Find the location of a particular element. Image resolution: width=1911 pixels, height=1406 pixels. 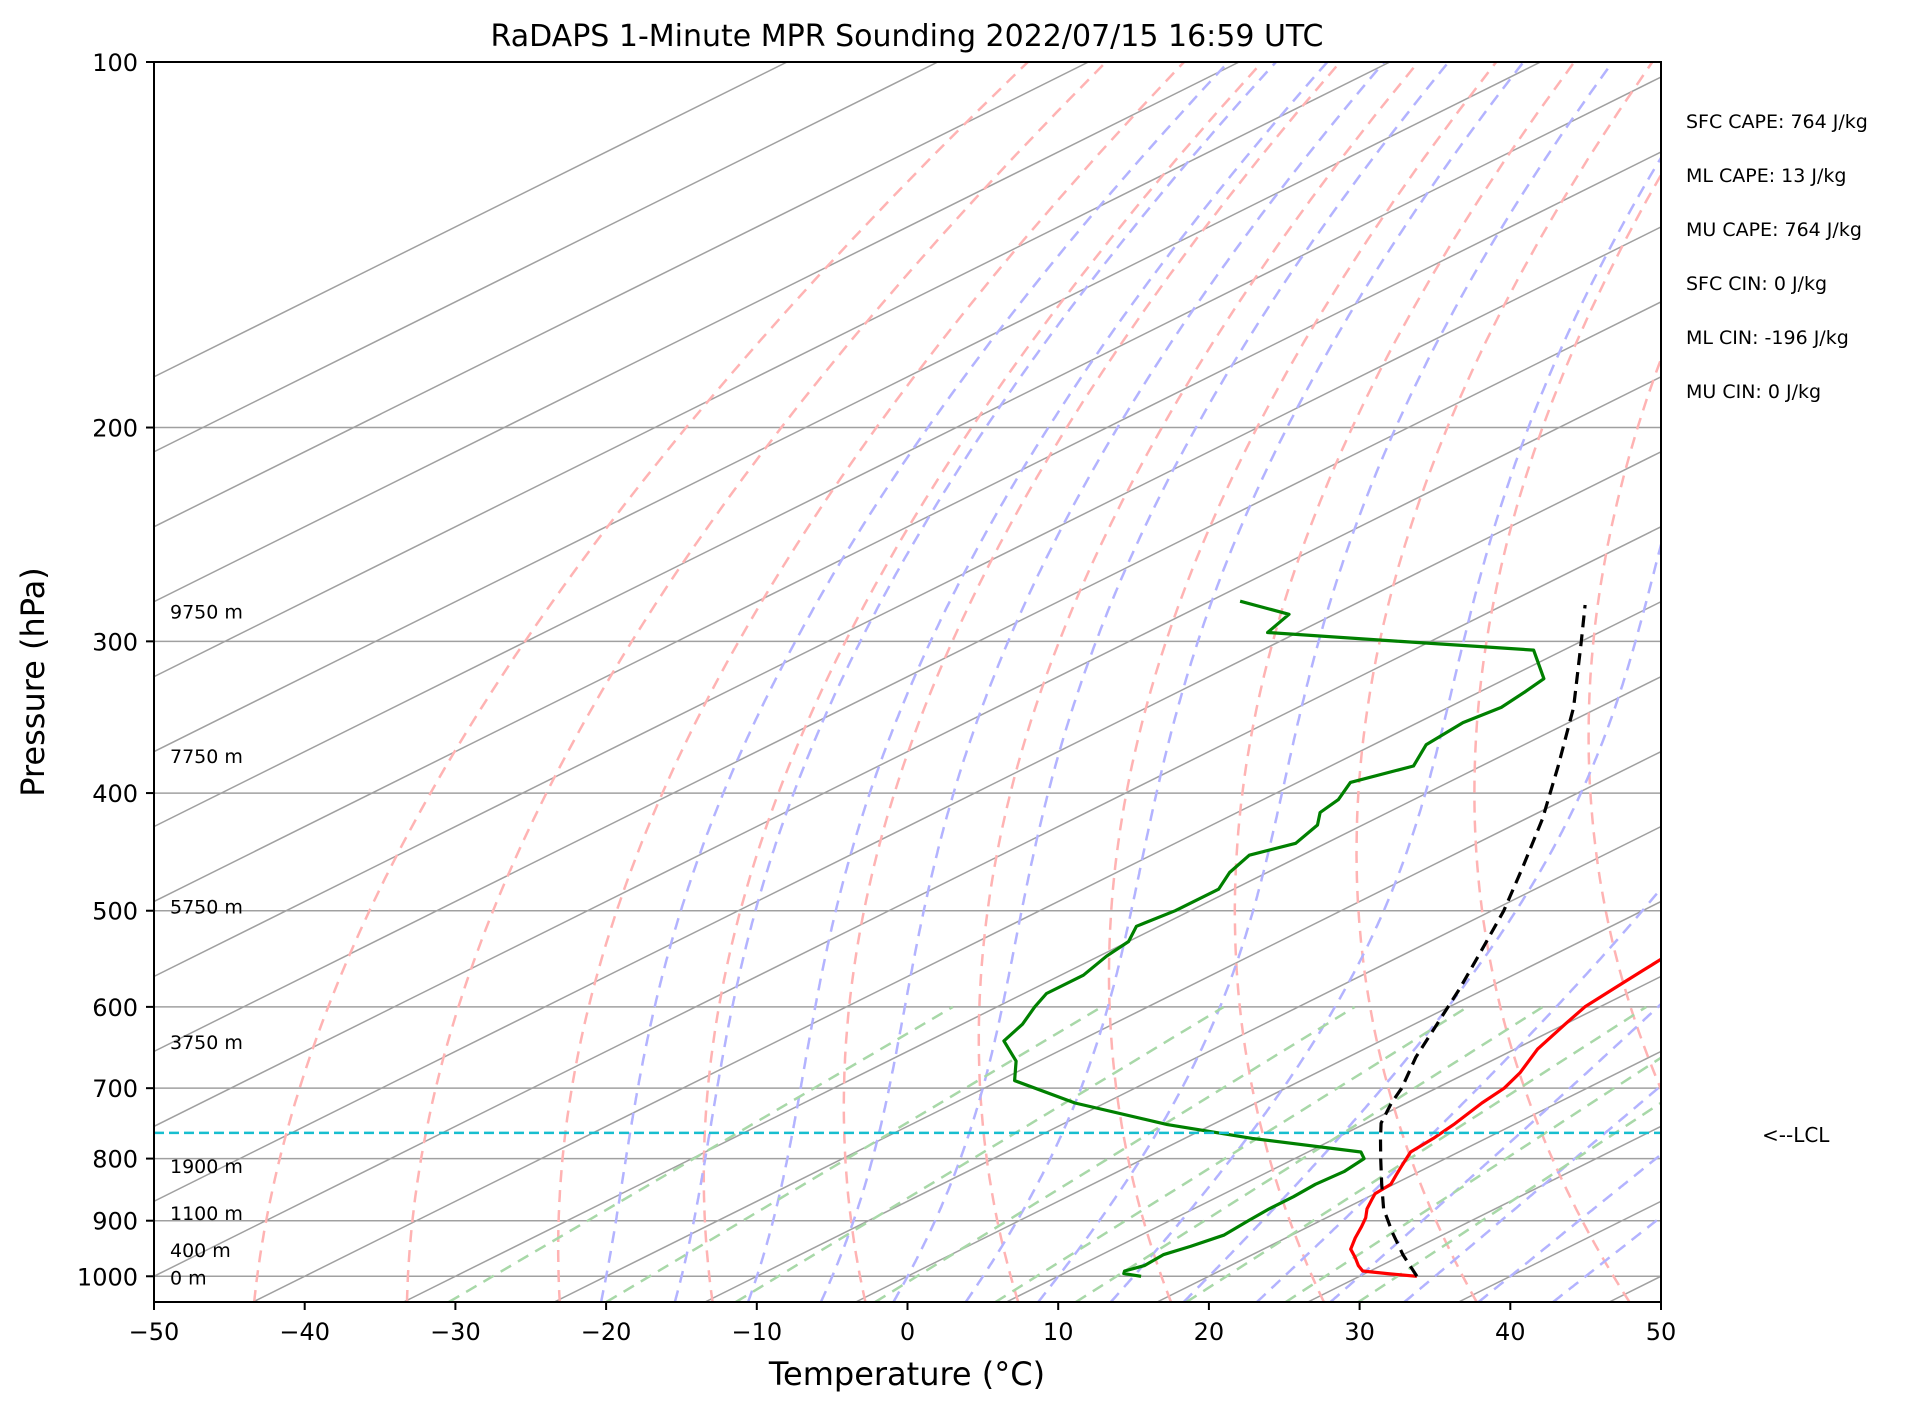

lcl-label: <--LCL is located at coordinates (1796, 1135).